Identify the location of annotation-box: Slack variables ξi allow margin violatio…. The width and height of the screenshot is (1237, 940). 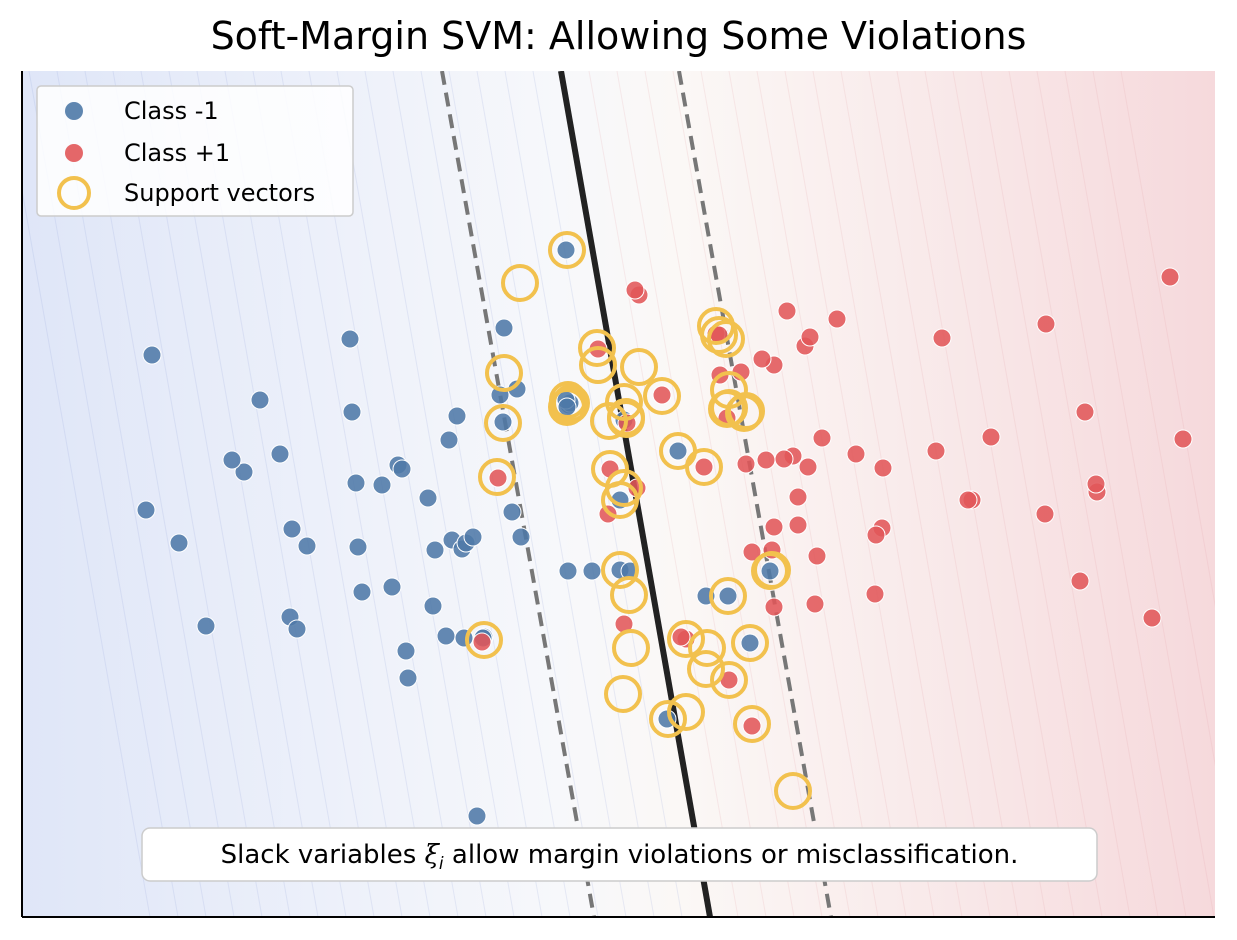
(619, 854).